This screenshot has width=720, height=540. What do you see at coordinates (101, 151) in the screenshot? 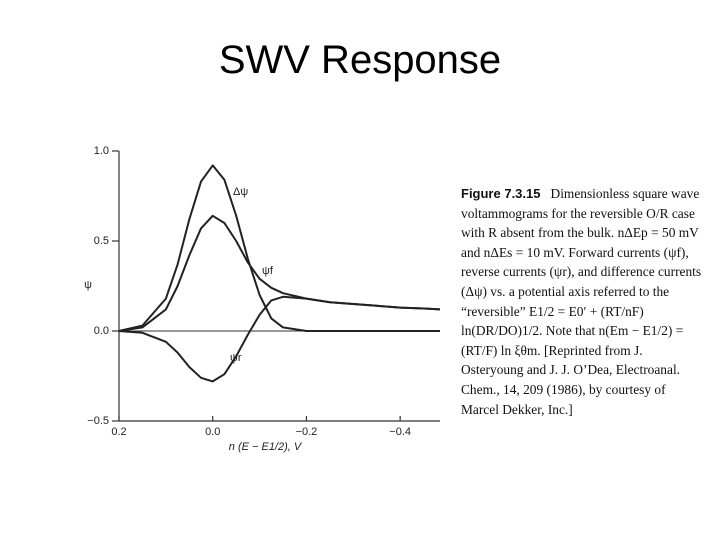
I see `y-tick-label: 1.0` at bounding box center [101, 151].